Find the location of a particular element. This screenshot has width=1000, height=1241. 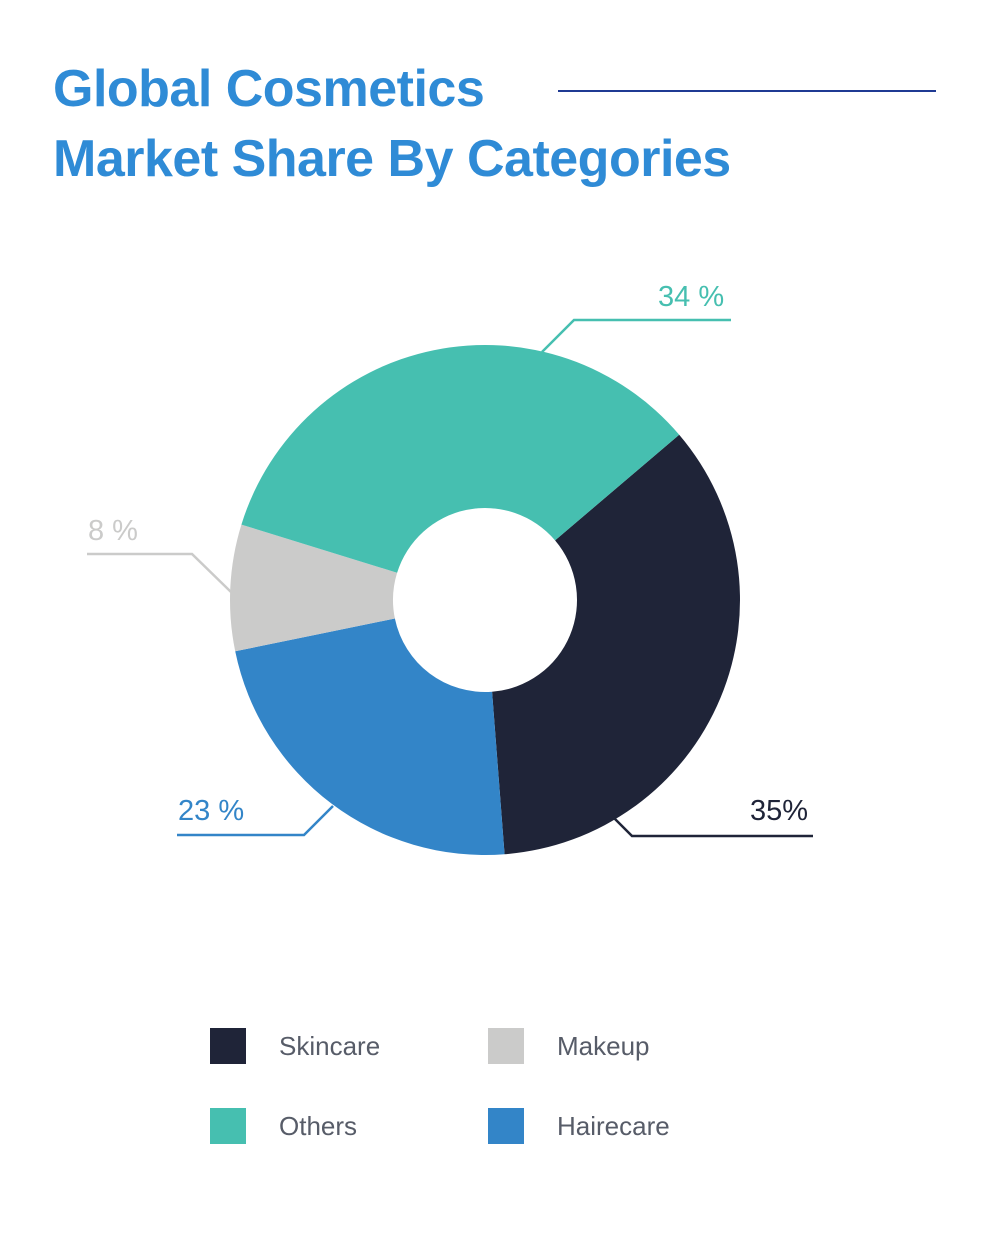

legend-item-others: Others is located at coordinates (283, 1126).